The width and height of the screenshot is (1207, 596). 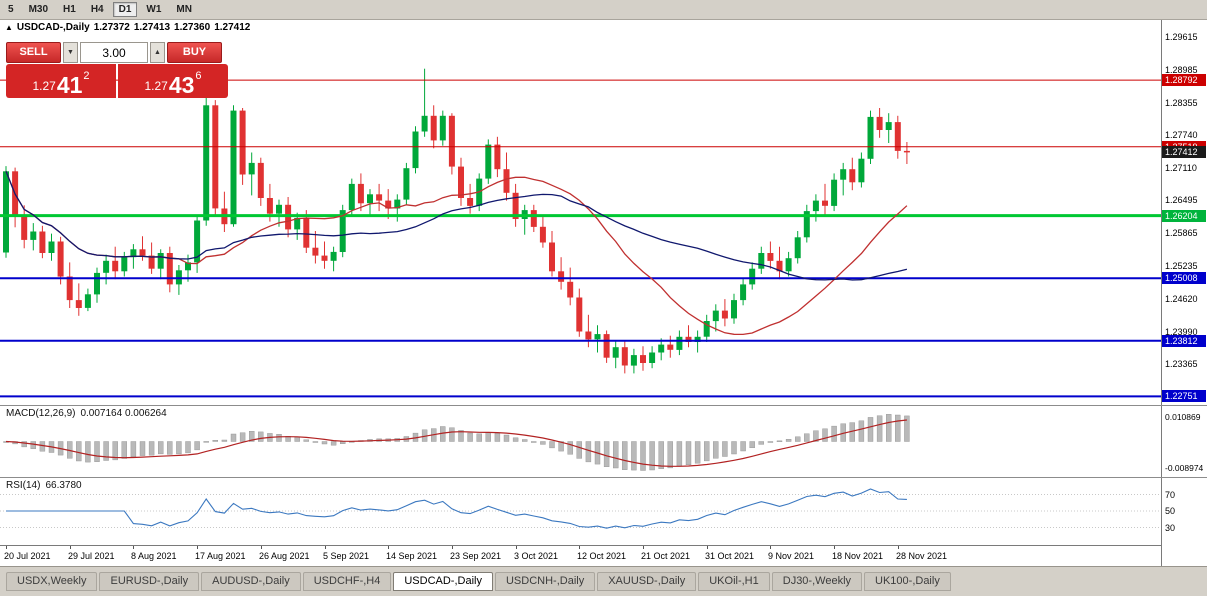 I want to click on price-marker: 1.26204, so click(x=1184, y=216).